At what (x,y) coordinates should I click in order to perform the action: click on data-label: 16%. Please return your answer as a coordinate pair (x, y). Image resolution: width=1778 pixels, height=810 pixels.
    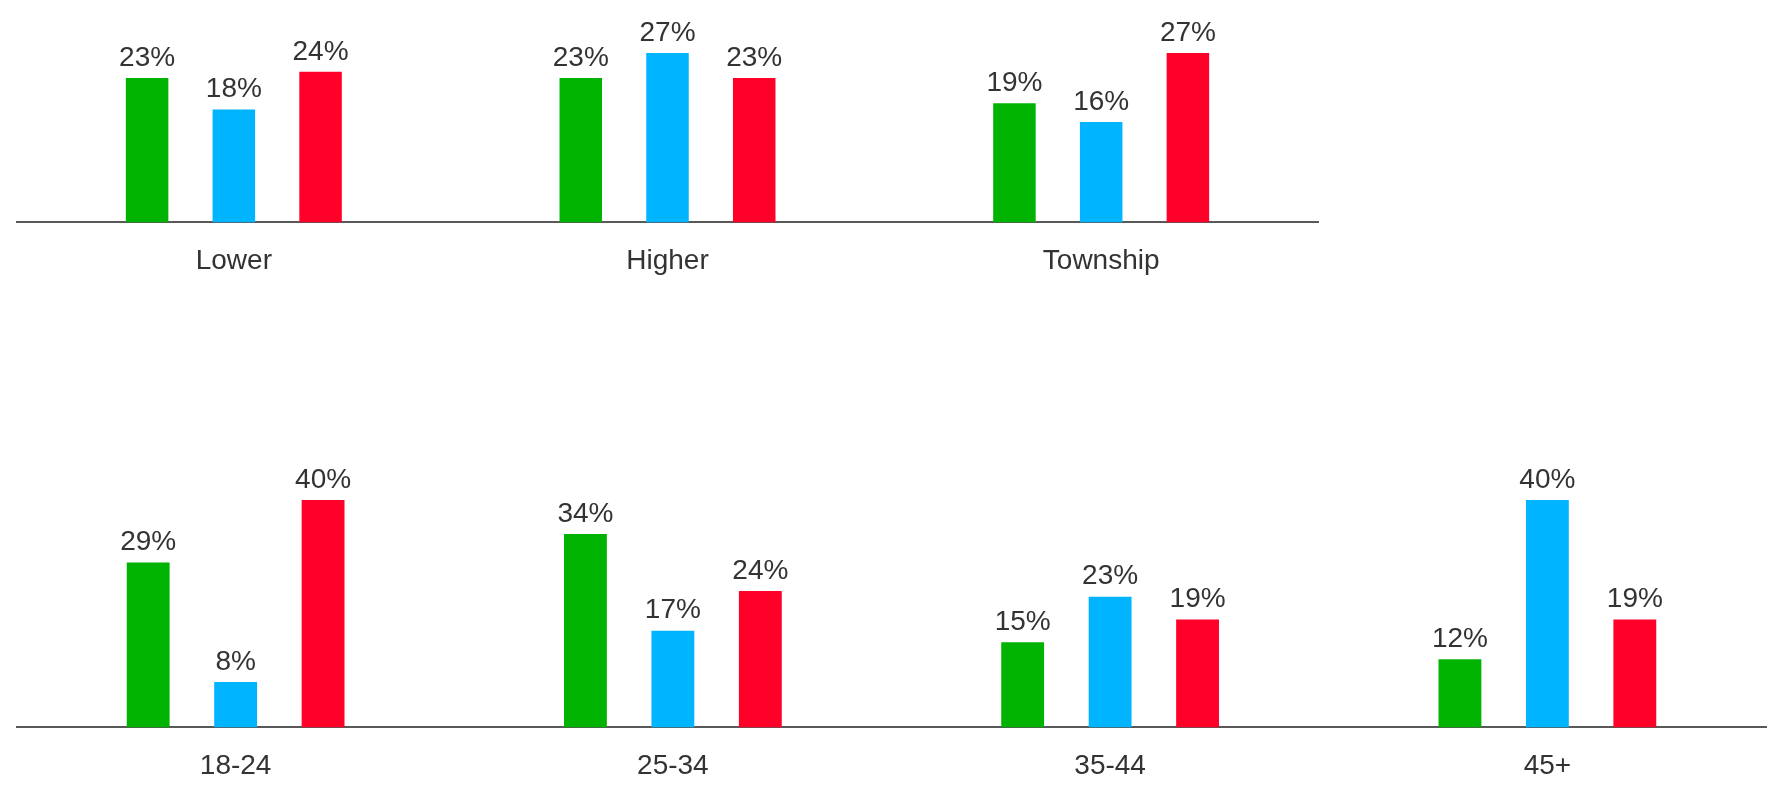
    Looking at the image, I should click on (1101, 100).